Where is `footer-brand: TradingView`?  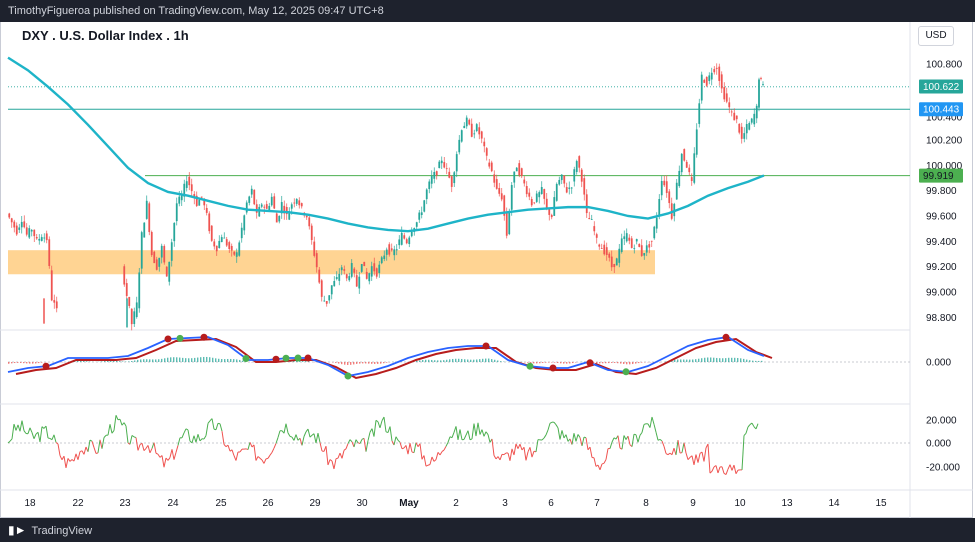
footer-brand: TradingView is located at coordinates (61, 531).